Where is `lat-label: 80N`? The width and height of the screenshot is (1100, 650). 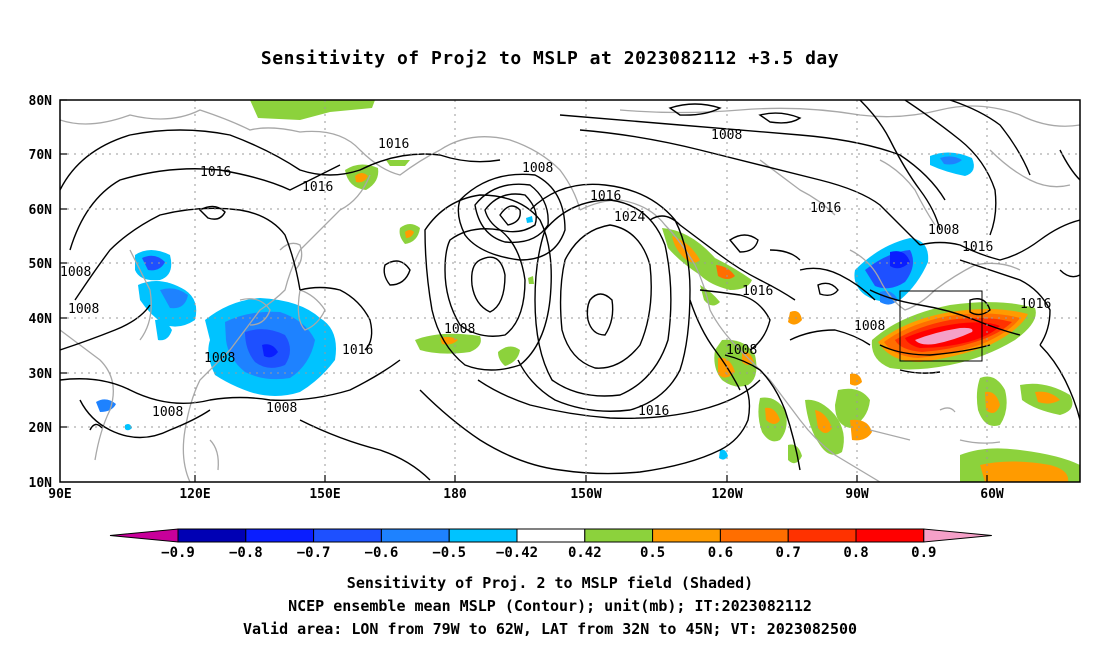 lat-label: 80N is located at coordinates (41, 101).